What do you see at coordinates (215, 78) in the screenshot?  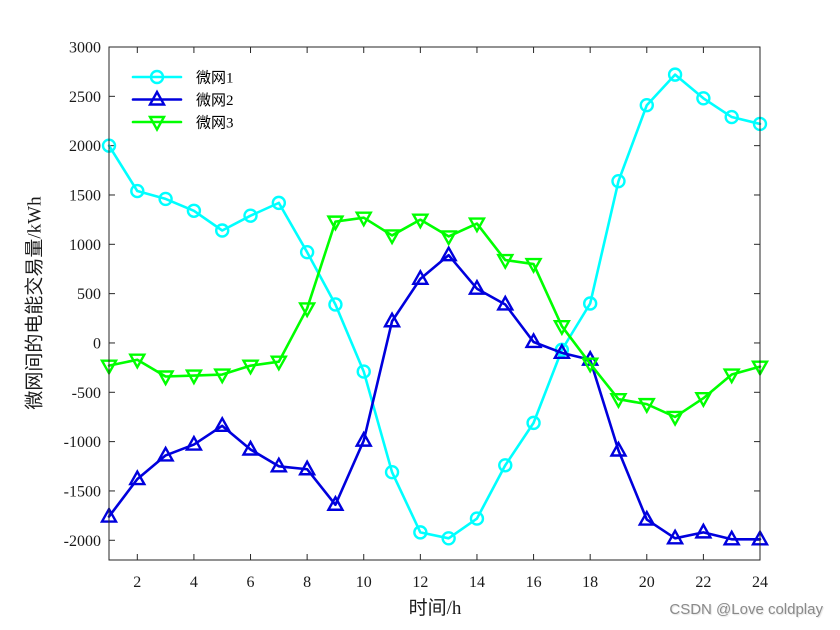 I see `legend-label: 微网1` at bounding box center [215, 78].